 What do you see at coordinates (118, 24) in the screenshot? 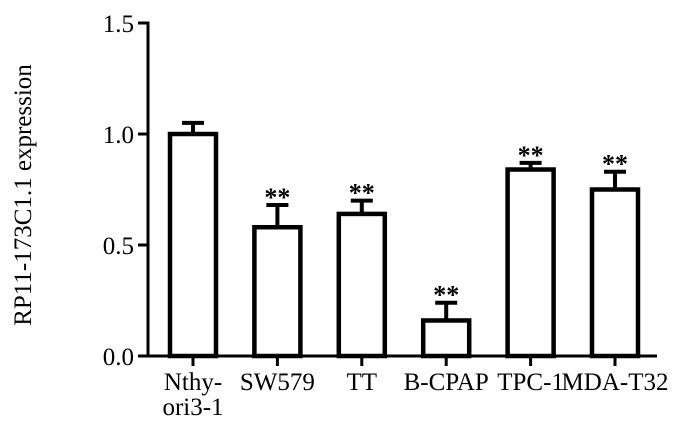
I see `y-tick-label: 1.5` at bounding box center [118, 24].